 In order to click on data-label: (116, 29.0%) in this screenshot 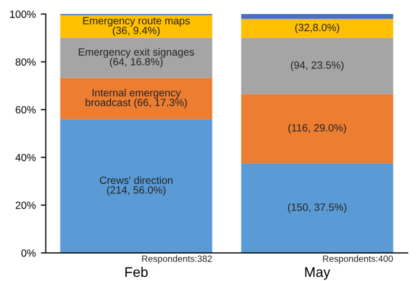, I will do `click(317, 129)`.